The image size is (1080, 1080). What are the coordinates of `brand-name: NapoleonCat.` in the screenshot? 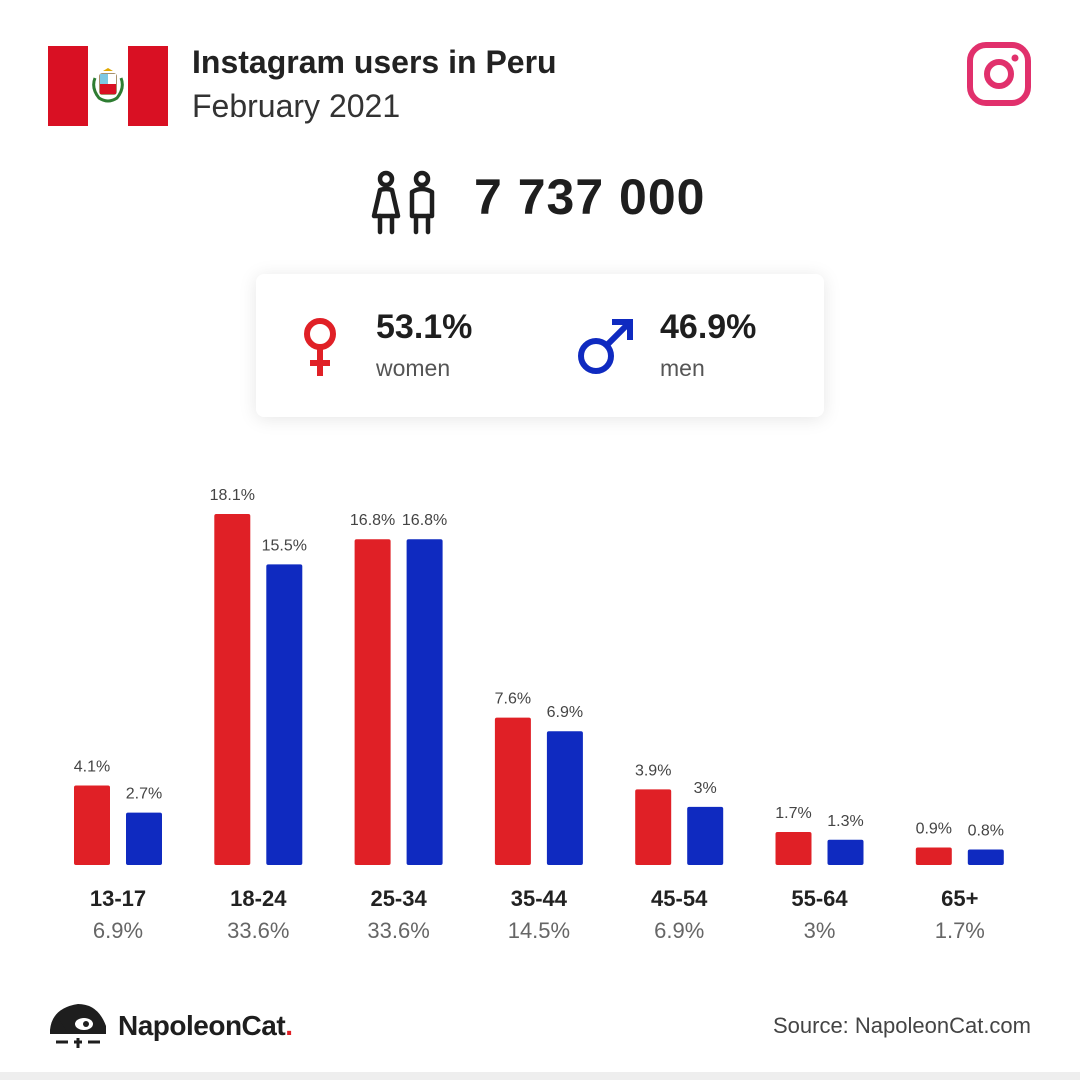 It's located at (205, 1026).